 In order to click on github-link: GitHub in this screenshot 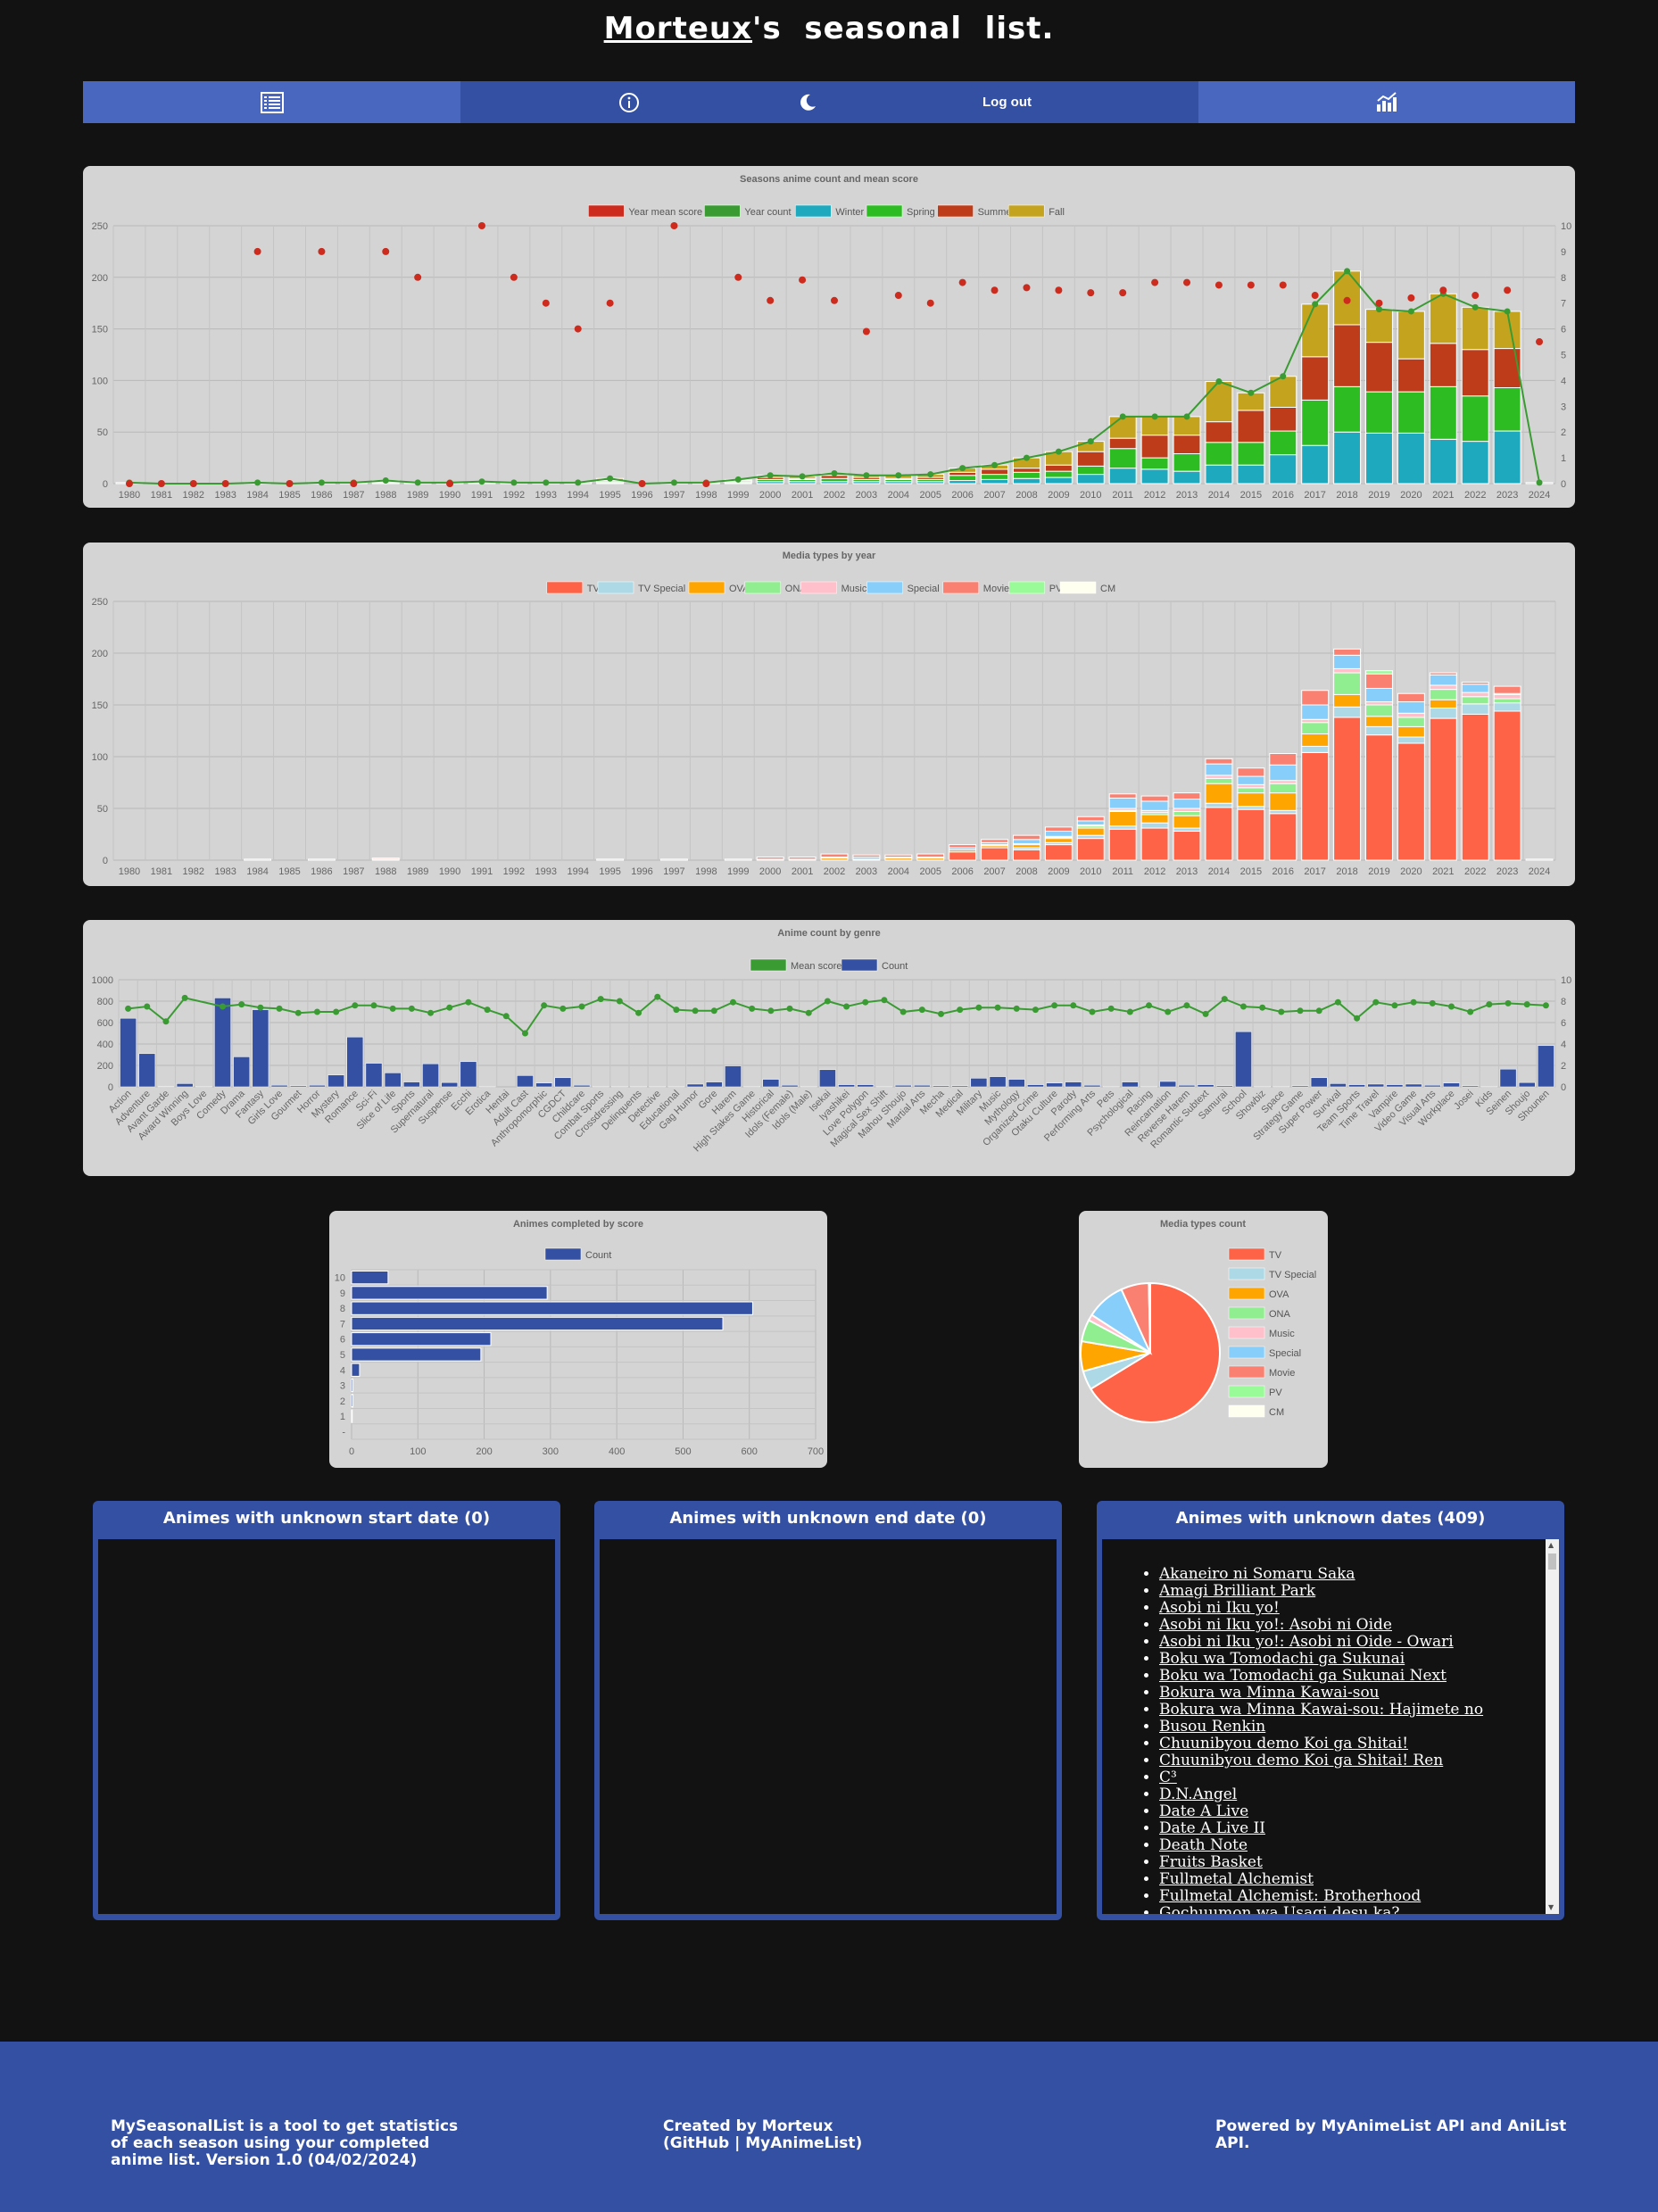, I will do `click(699, 2143)`.